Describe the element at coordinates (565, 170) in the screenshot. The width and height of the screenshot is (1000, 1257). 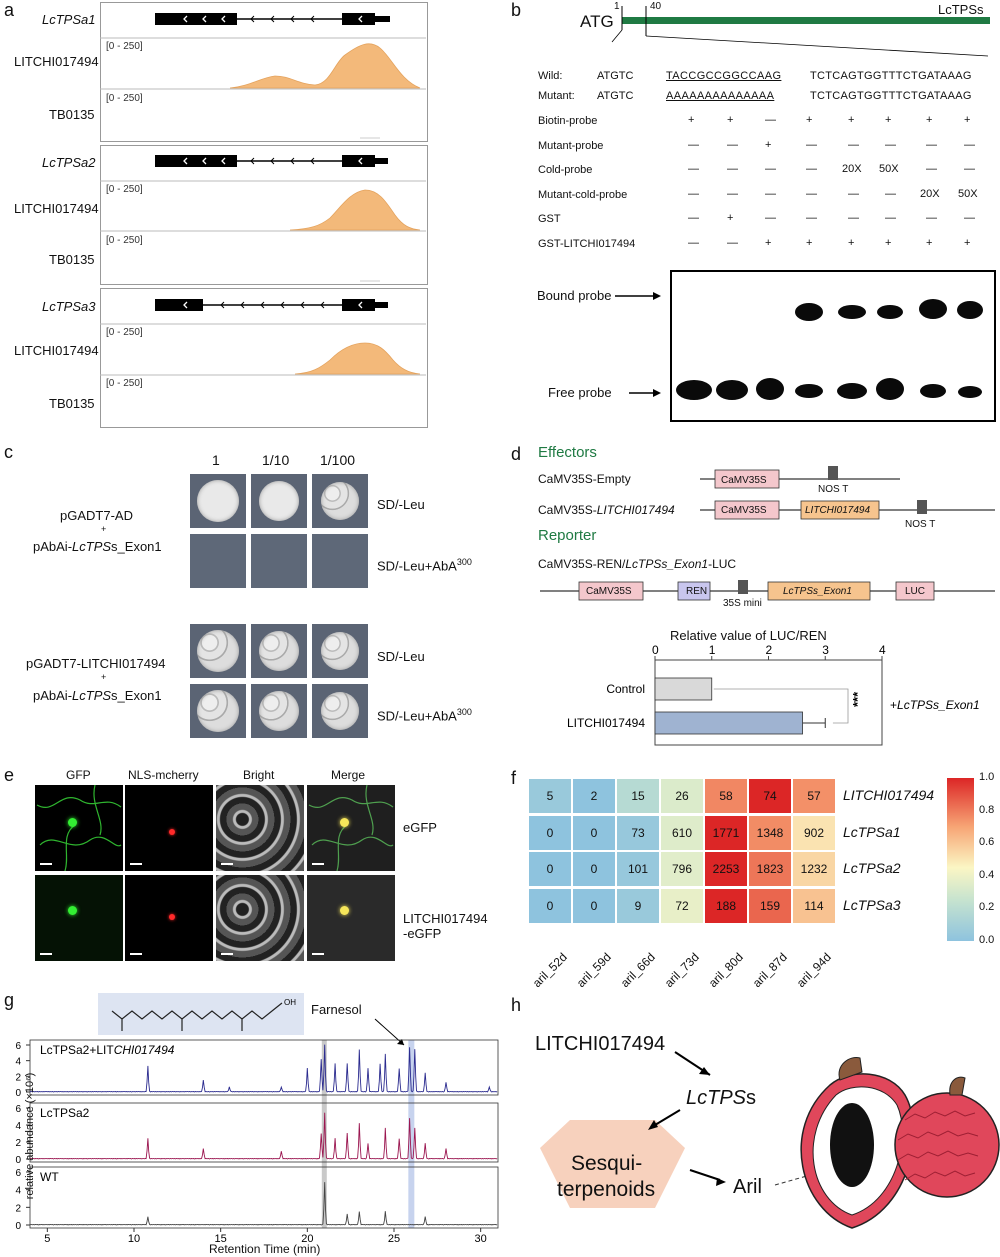
I see `emsa-row-label: Cold-probe` at that location.